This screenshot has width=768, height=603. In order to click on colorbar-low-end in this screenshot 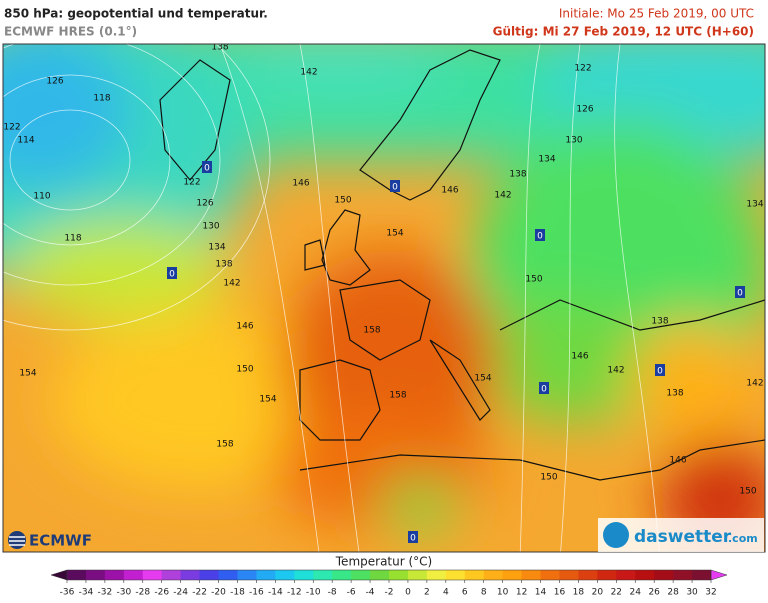, I will do `click(59, 575)`.